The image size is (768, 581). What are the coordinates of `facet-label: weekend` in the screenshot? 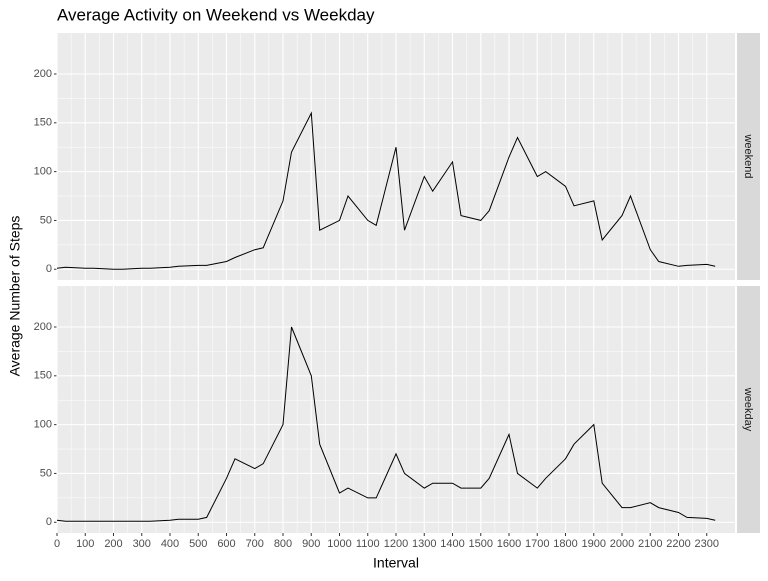 It's located at (748, 155).